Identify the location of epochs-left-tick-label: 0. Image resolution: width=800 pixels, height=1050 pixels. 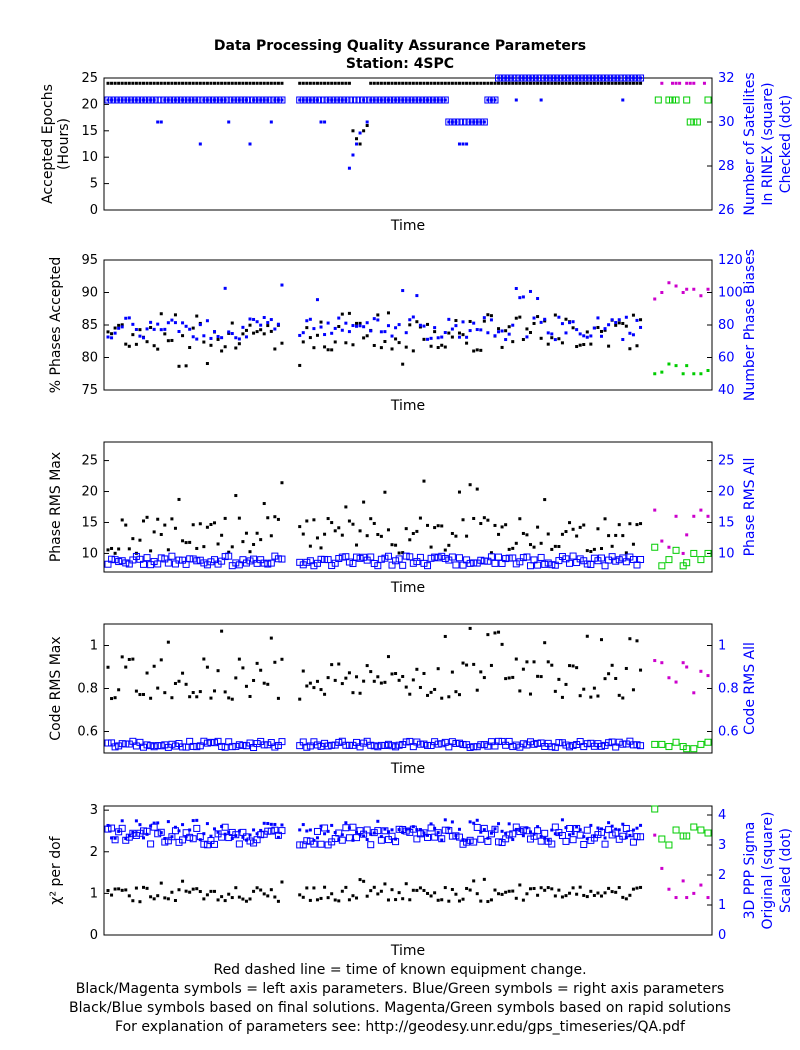
(94, 210).